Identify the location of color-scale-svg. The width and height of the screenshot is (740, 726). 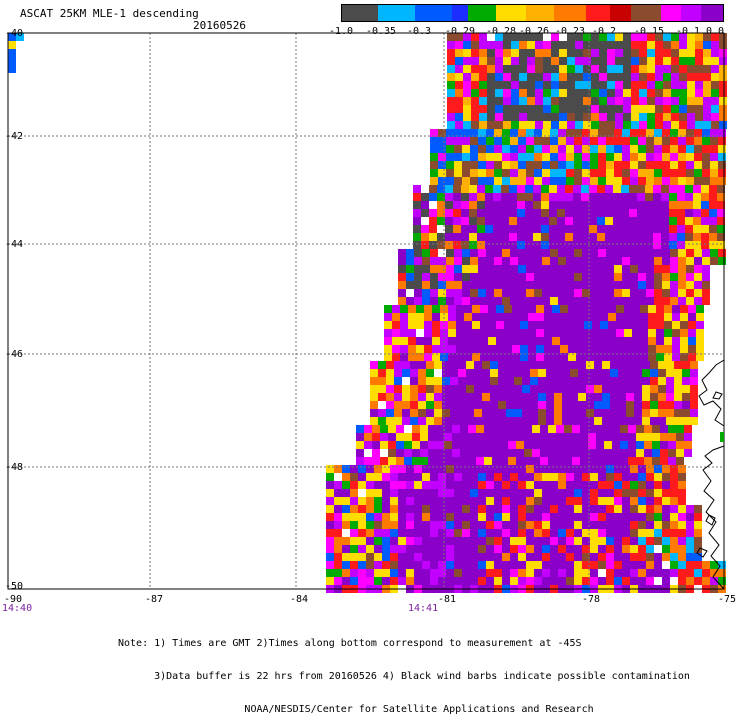
(532, 13).